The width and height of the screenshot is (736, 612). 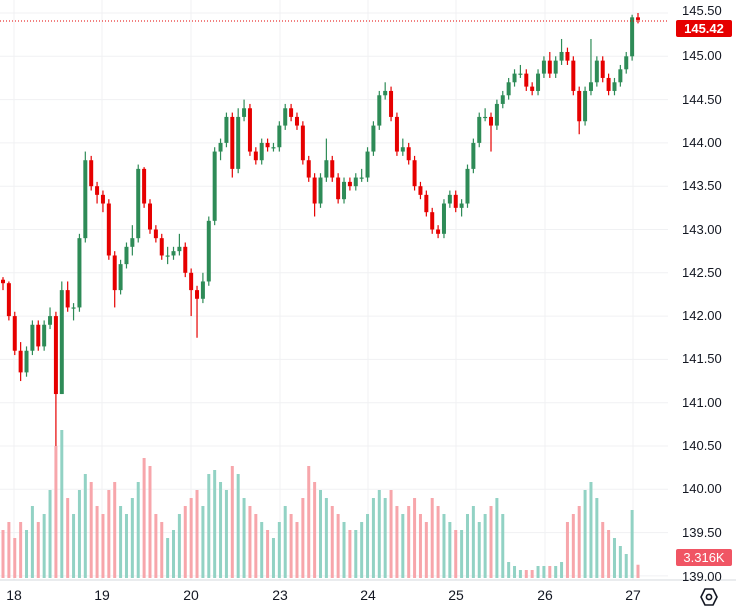 I want to click on date-tick-label: 20, so click(x=191, y=595).